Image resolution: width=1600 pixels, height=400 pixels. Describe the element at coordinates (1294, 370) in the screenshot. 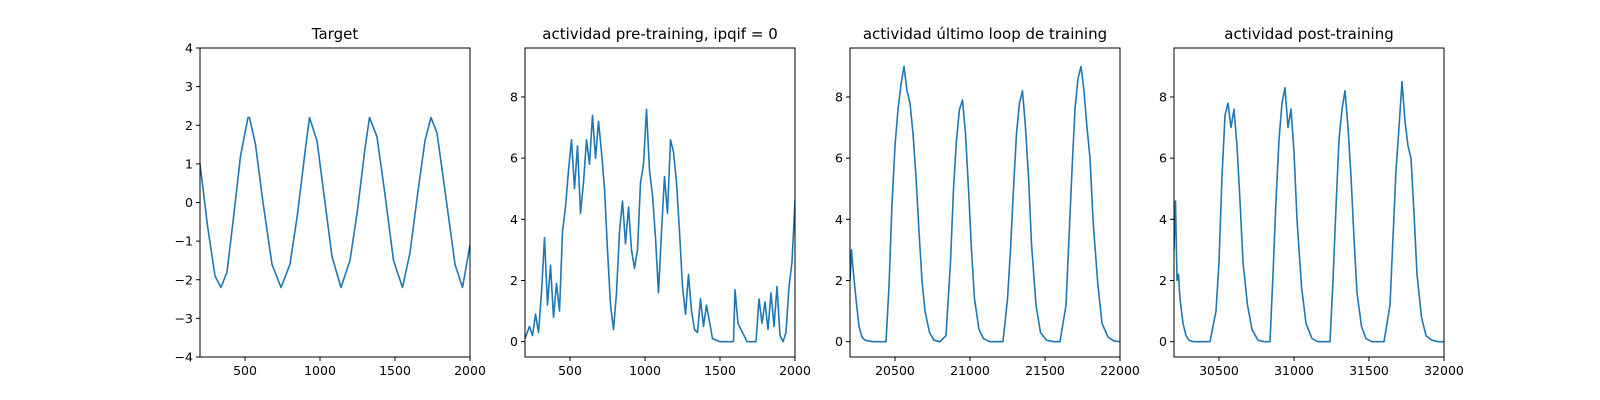

I see `x-tick-label: 31000` at that location.